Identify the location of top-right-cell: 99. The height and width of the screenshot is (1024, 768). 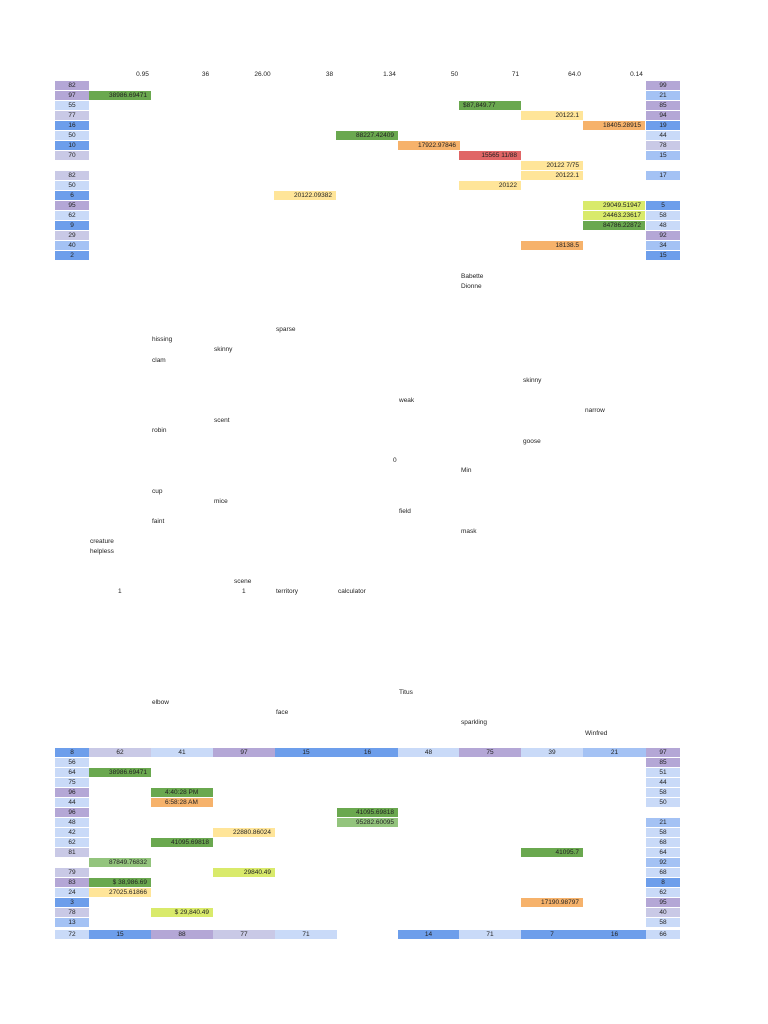
(663, 85).